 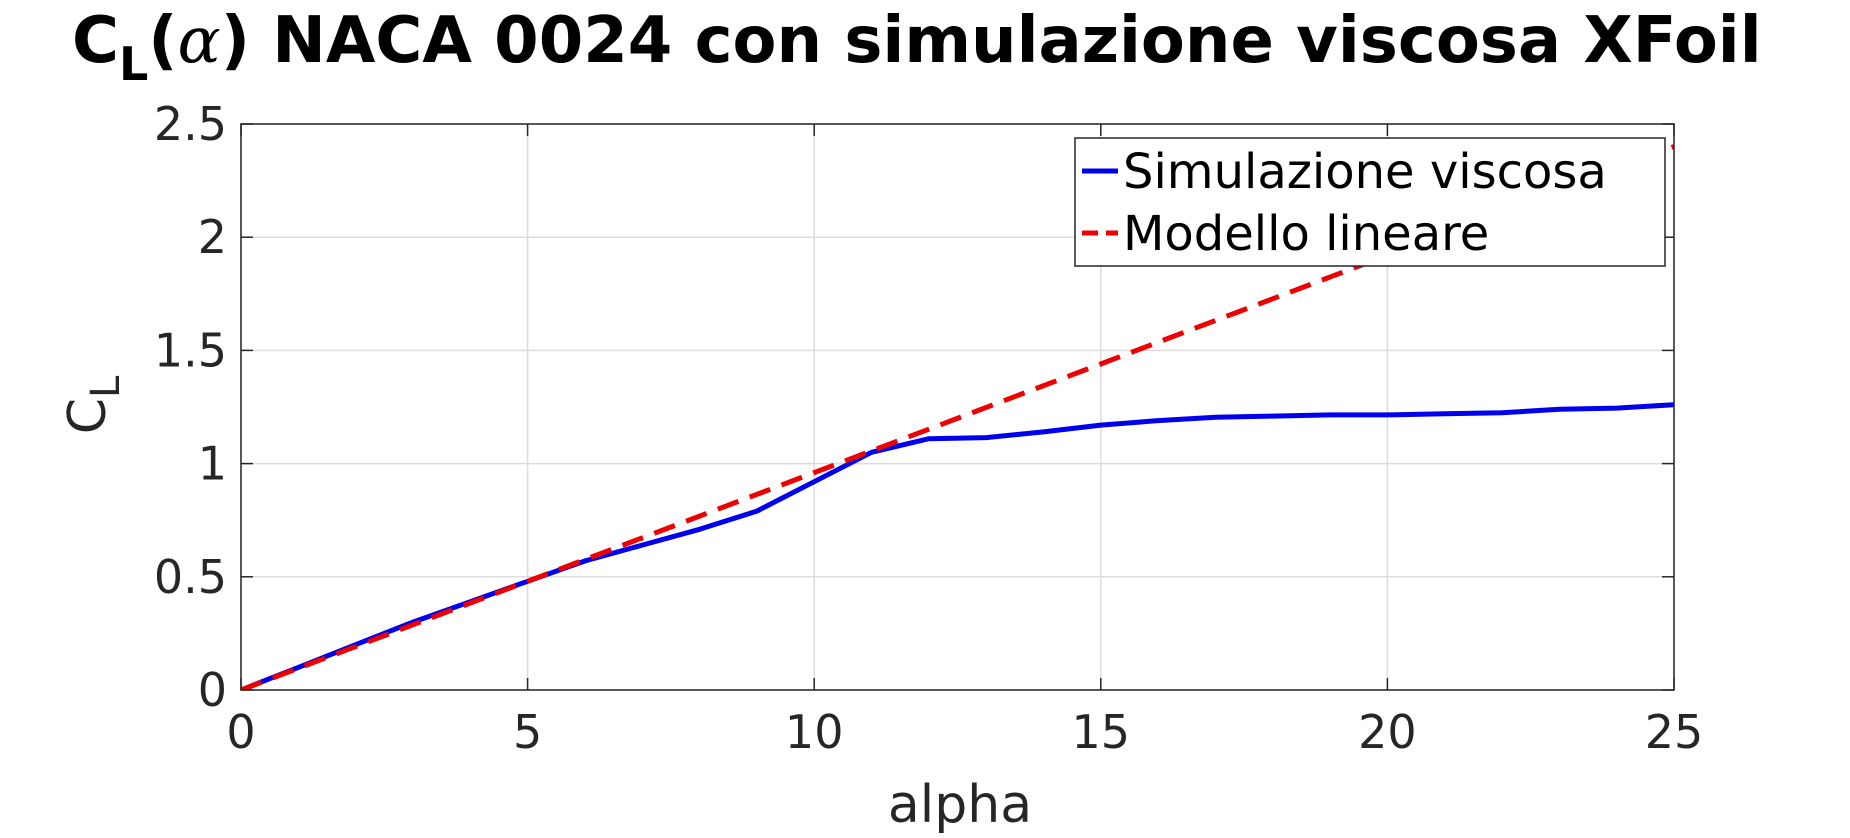 I want to click on legend: Simulazione viscosa Modello lineare, so click(x=1370, y=202).